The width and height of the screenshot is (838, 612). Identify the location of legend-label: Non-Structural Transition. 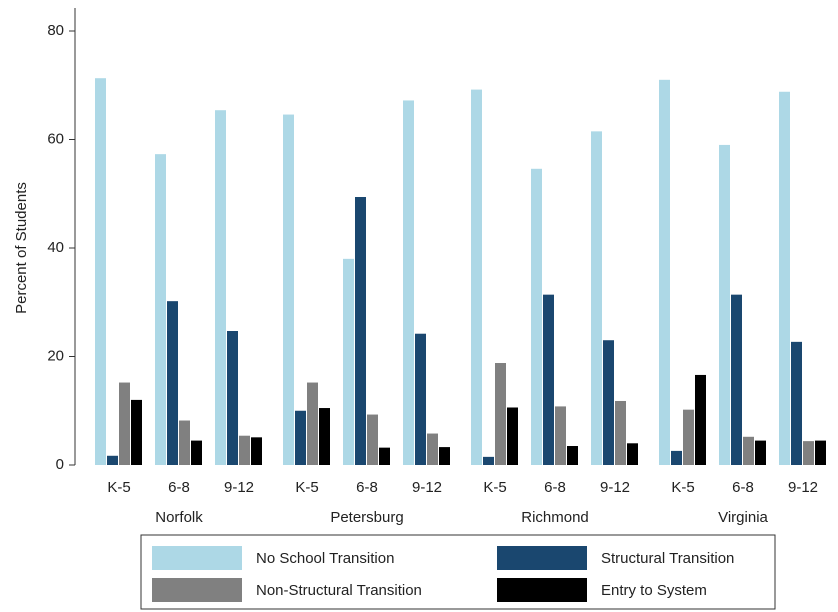
(339, 590).